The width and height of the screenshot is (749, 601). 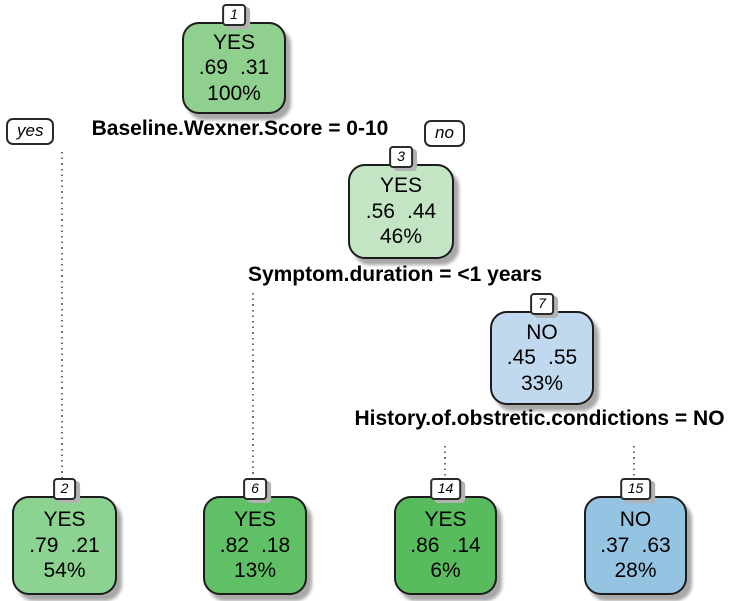 I want to click on node-number: 1, so click(x=234, y=14).